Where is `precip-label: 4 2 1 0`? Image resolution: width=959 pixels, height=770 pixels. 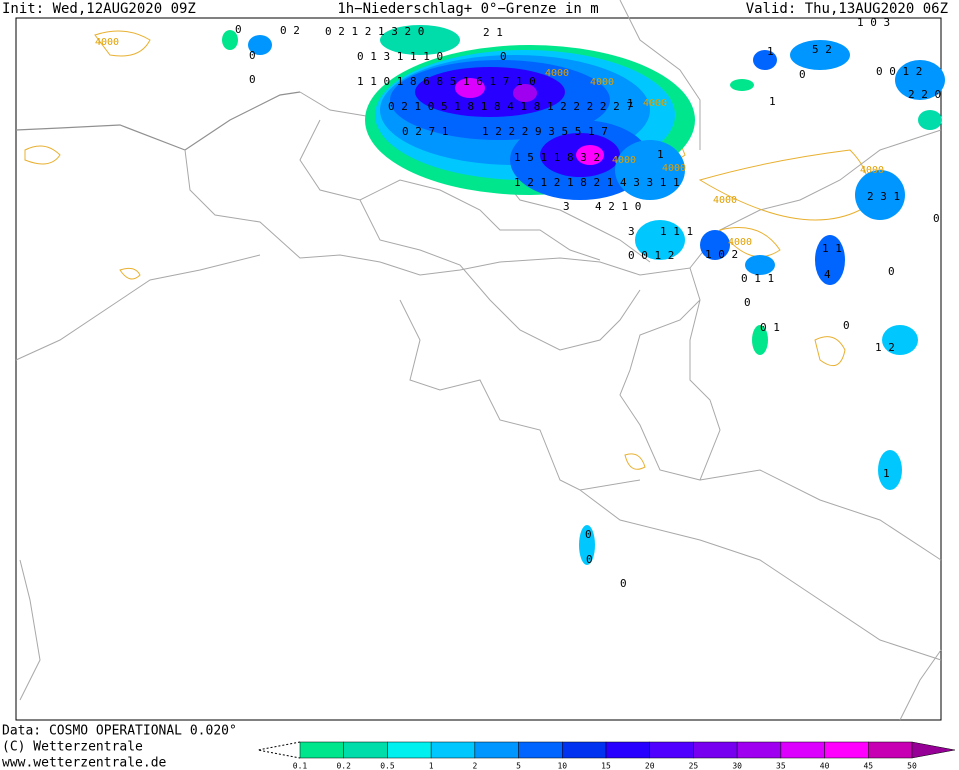
precip-label: 4 2 1 0 is located at coordinates (618, 206).